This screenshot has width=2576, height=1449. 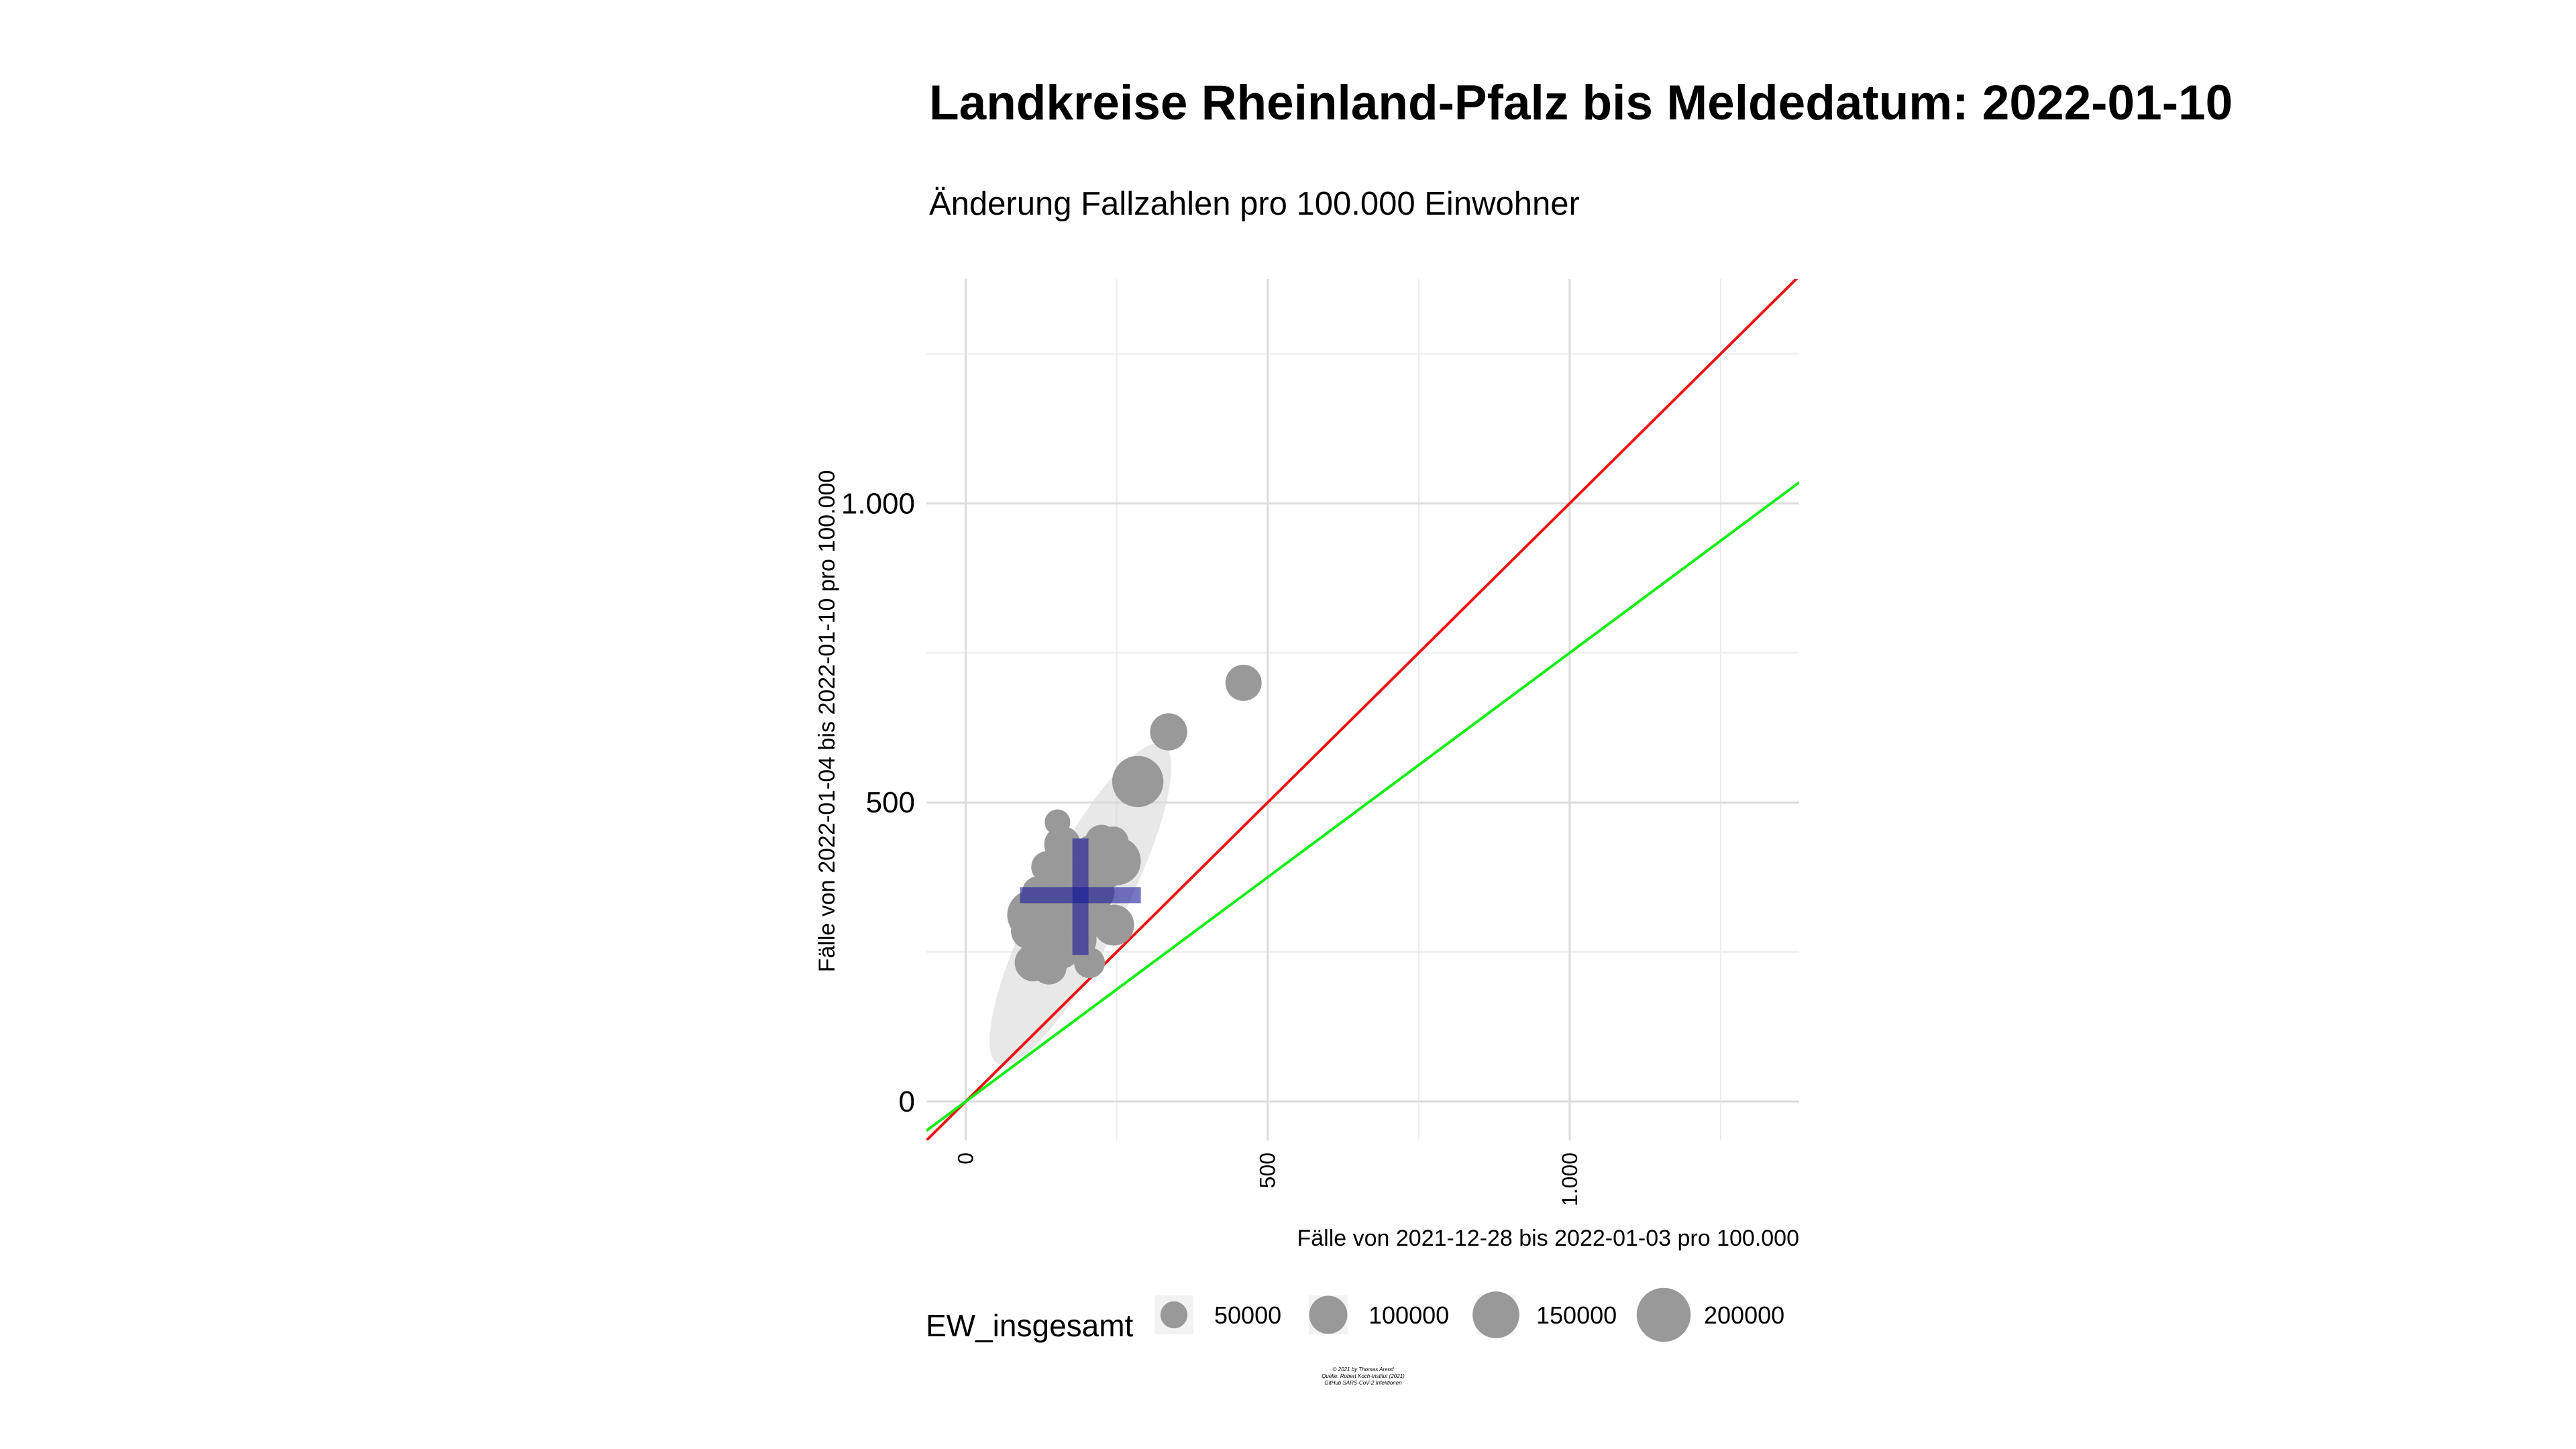 What do you see at coordinates (1570, 1179) in the screenshot?
I see `x-tick-label: 1.000` at bounding box center [1570, 1179].